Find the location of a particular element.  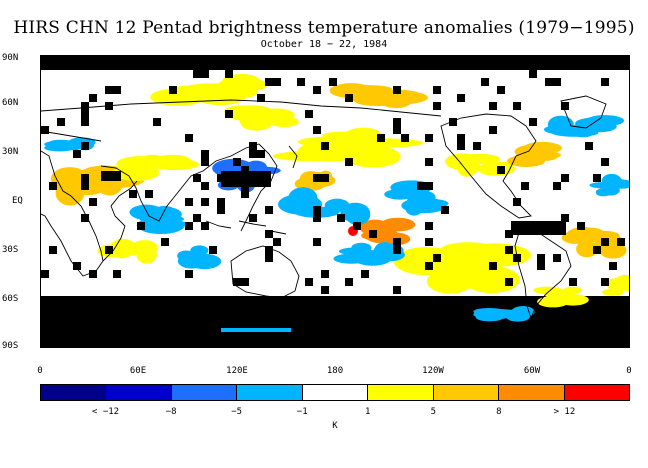

lon-label-180: 180 is located at coordinates (335, 371).